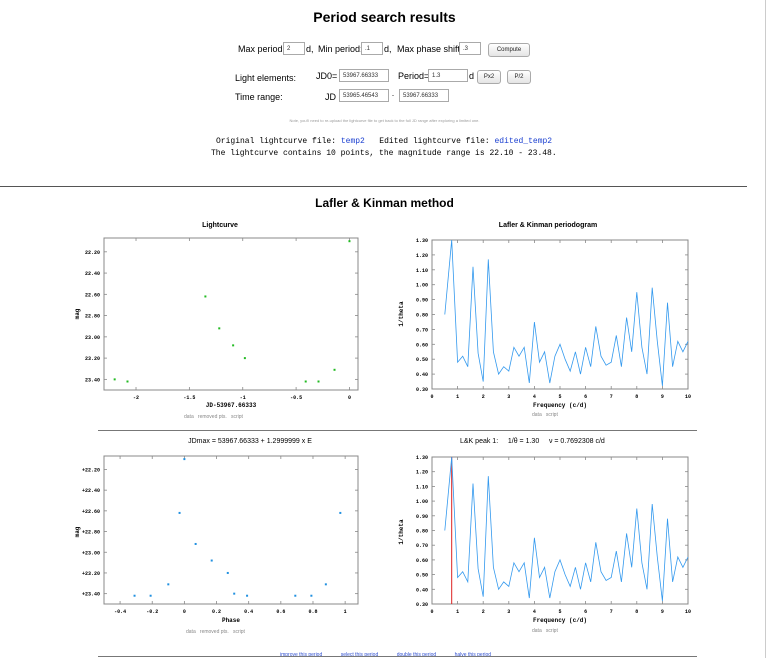 The width and height of the screenshot is (769, 661). I want to click on jd0-input: 53967.66333, so click(364, 75).